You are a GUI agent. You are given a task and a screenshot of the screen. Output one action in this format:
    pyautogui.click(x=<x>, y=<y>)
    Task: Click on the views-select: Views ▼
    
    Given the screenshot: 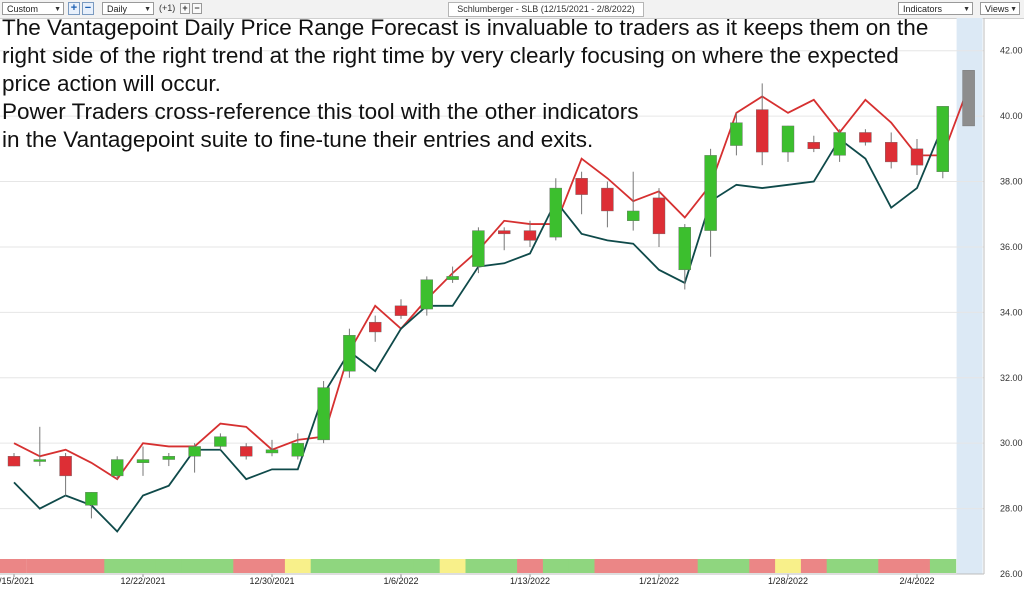 What is the action you would take?
    pyautogui.click(x=1000, y=8)
    